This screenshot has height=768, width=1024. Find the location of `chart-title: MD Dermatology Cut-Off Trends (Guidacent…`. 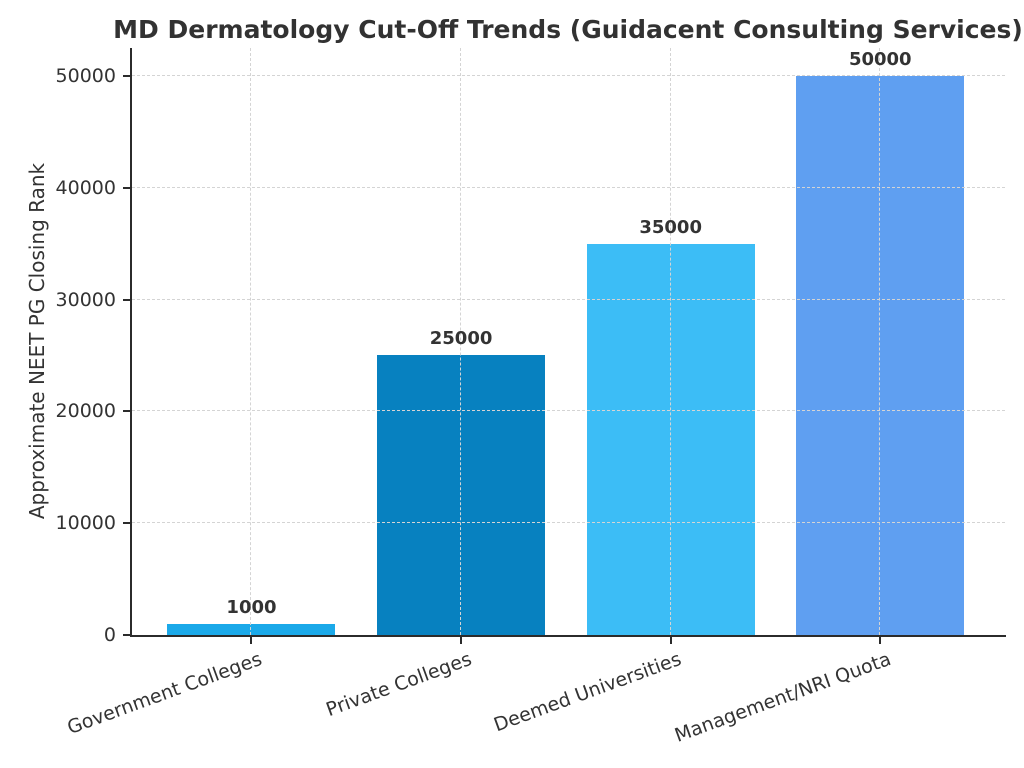

chart-title: MD Dermatology Cut-Off Trends (Guidacent… is located at coordinates (568, 29).